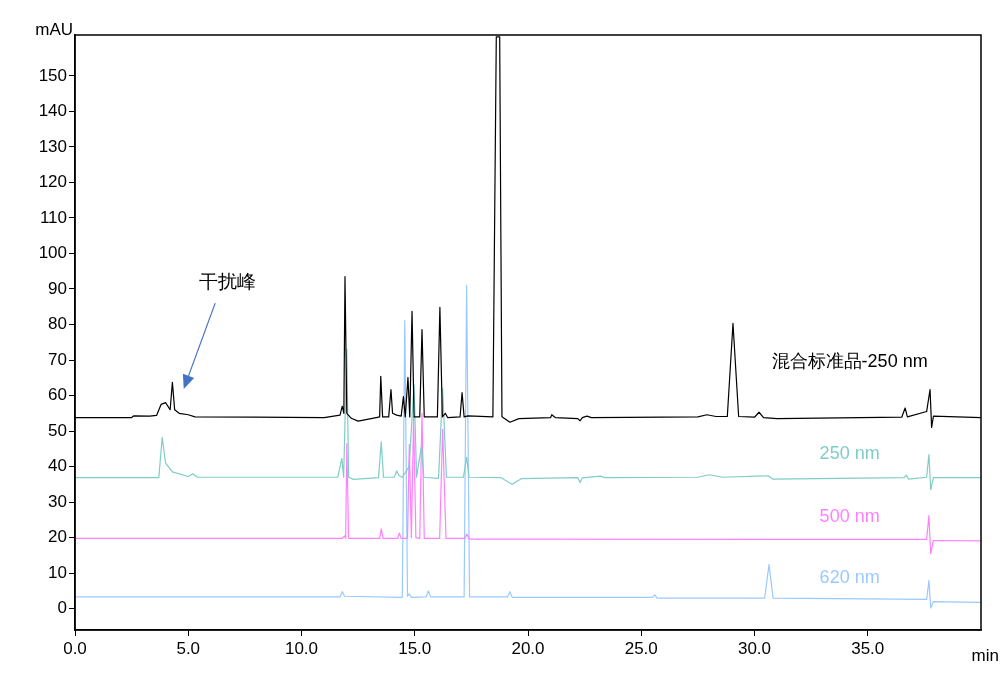 This screenshot has height=680, width=1004. I want to click on y-tick-label: 0, so click(62, 608).